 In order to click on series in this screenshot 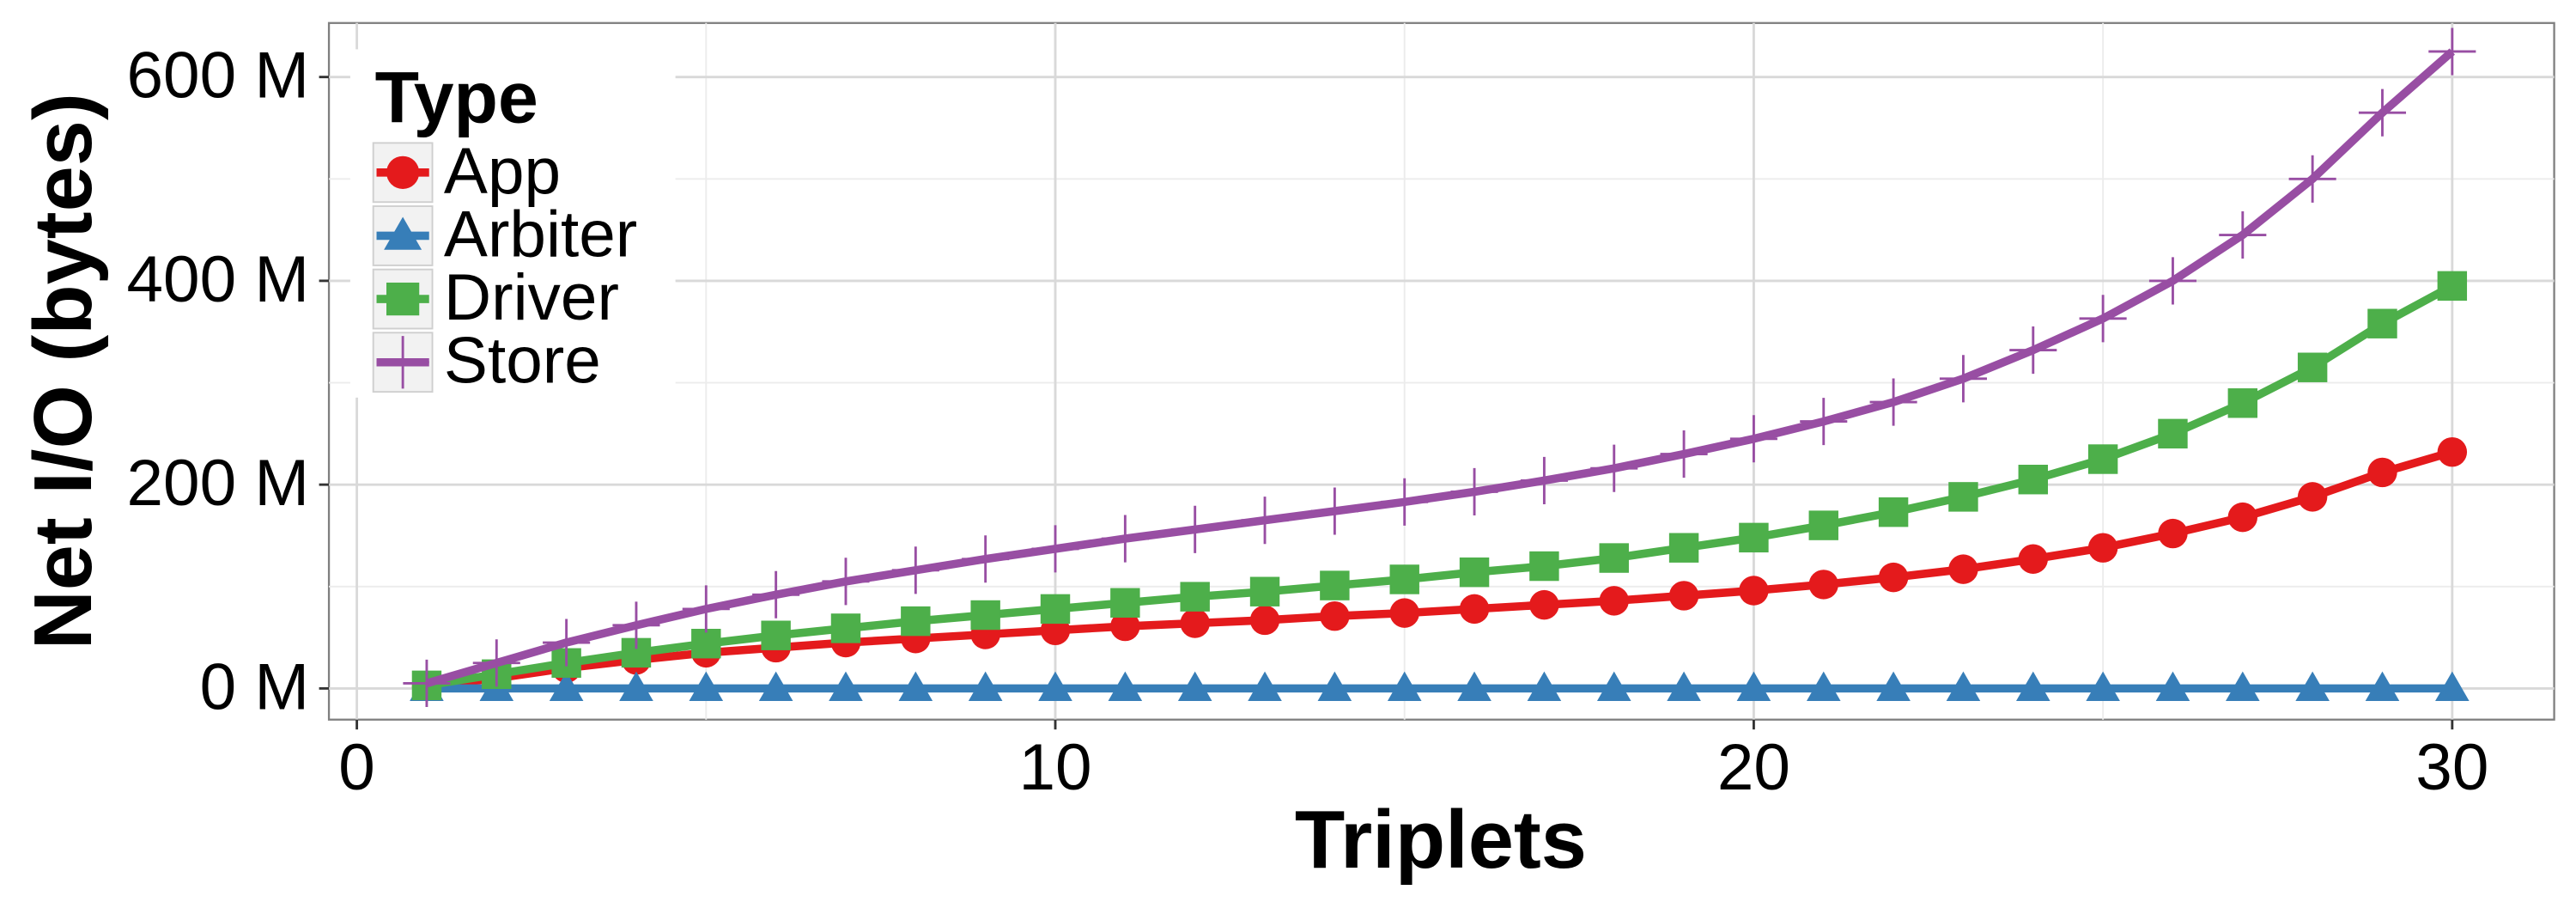, I will do `click(1440, 686)`.